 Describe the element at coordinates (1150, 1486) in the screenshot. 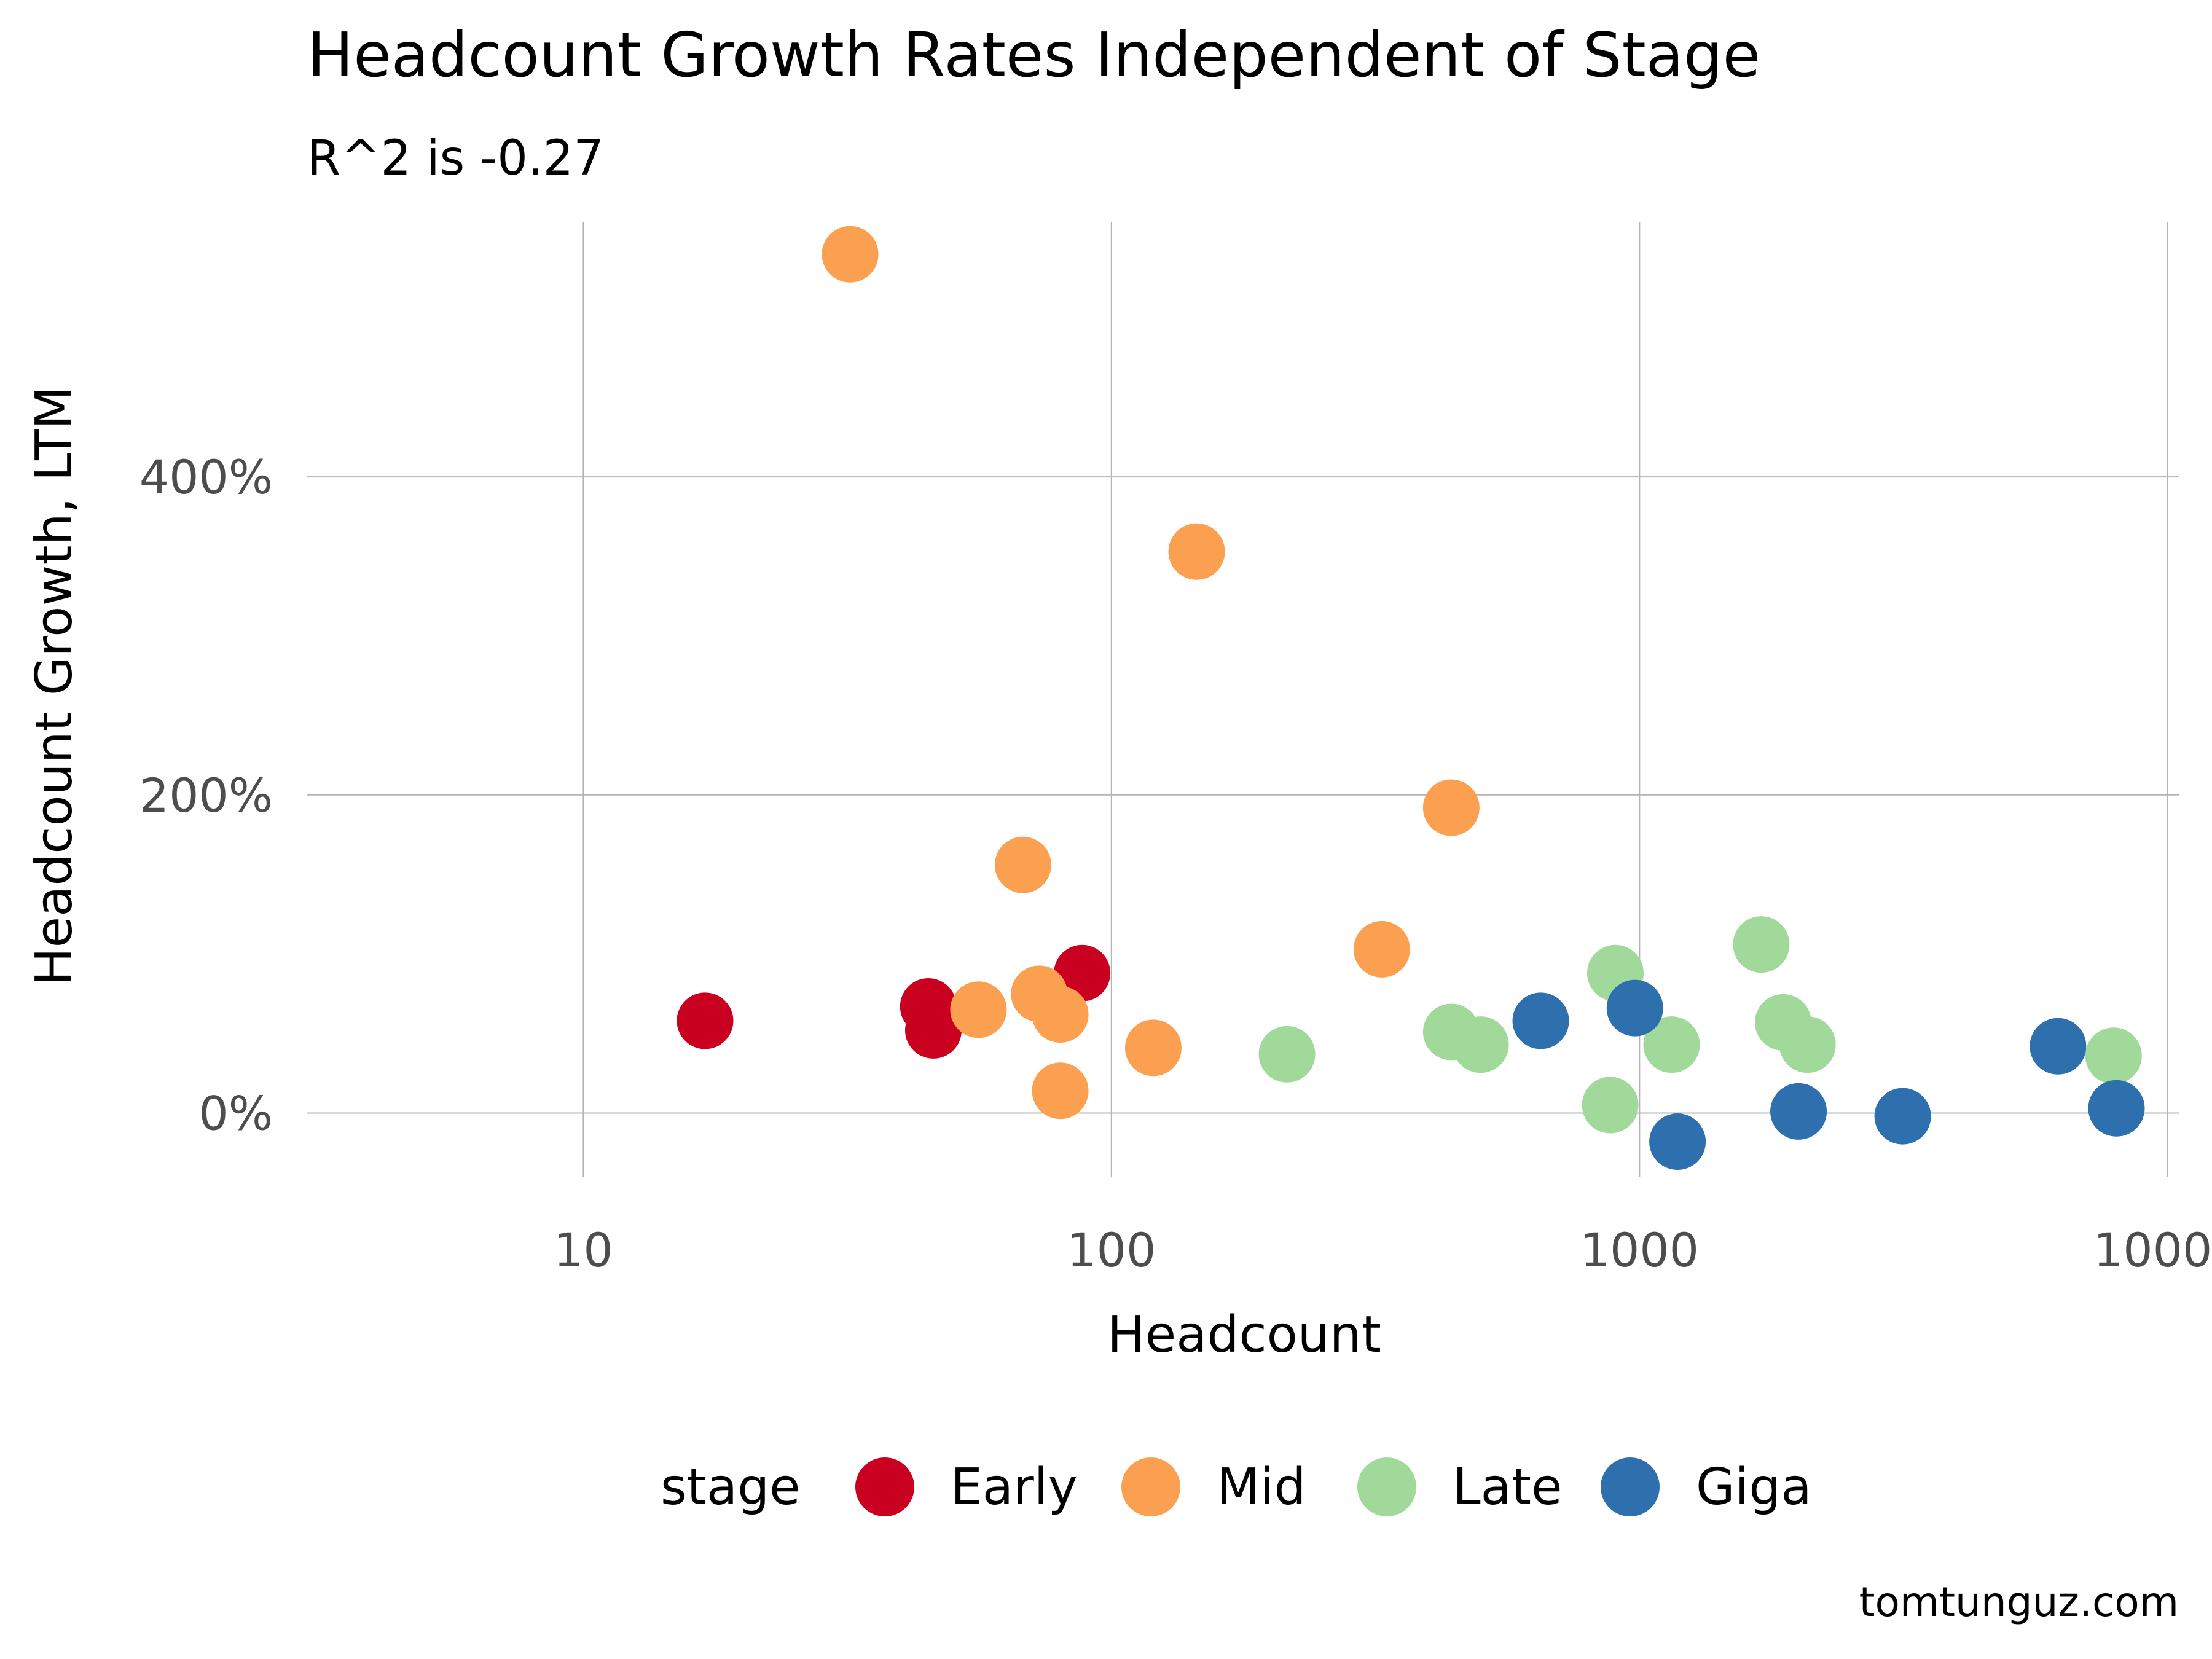

I see `legend-swatch-mid` at that location.